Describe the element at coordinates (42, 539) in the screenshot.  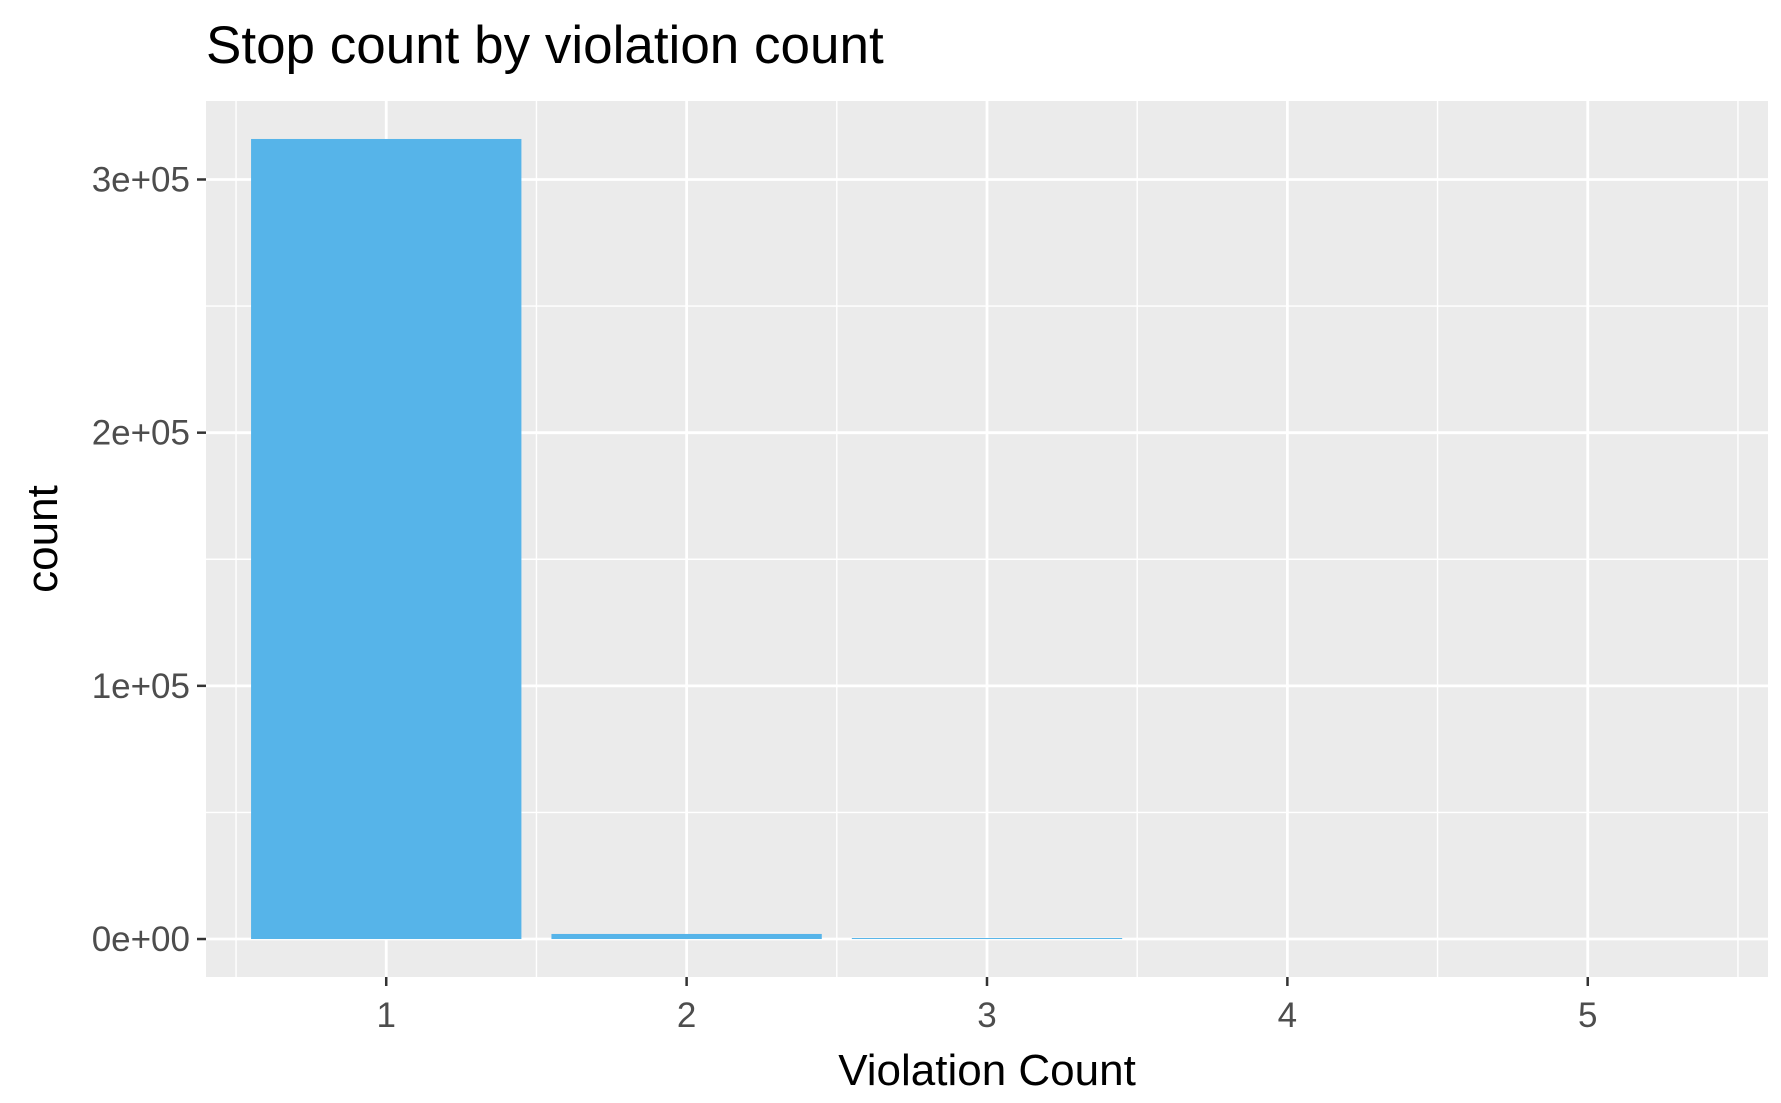
I see `y-axis-title: count` at that location.